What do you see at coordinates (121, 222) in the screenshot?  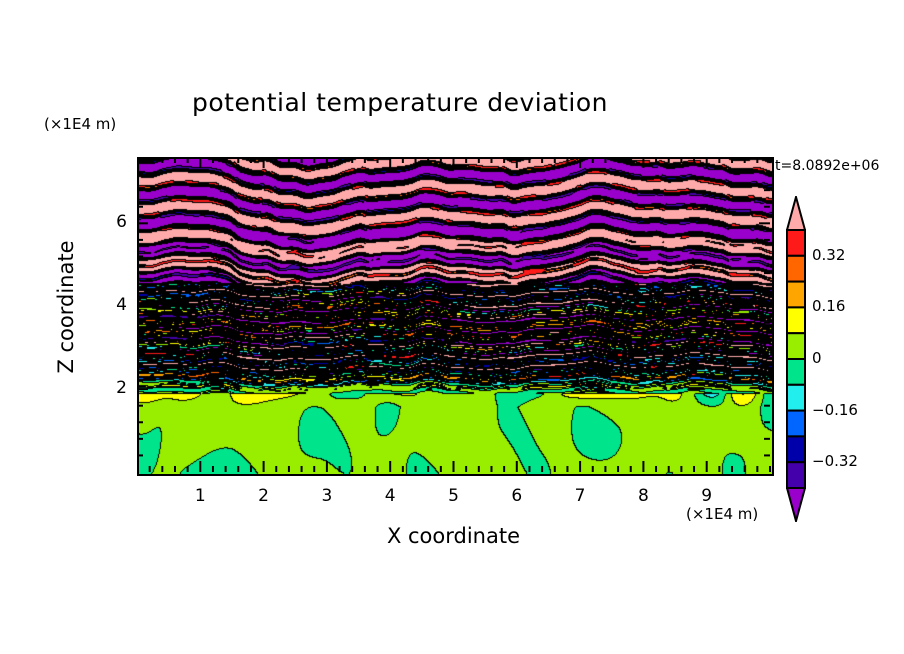 I see `y-tick-label: 6` at bounding box center [121, 222].